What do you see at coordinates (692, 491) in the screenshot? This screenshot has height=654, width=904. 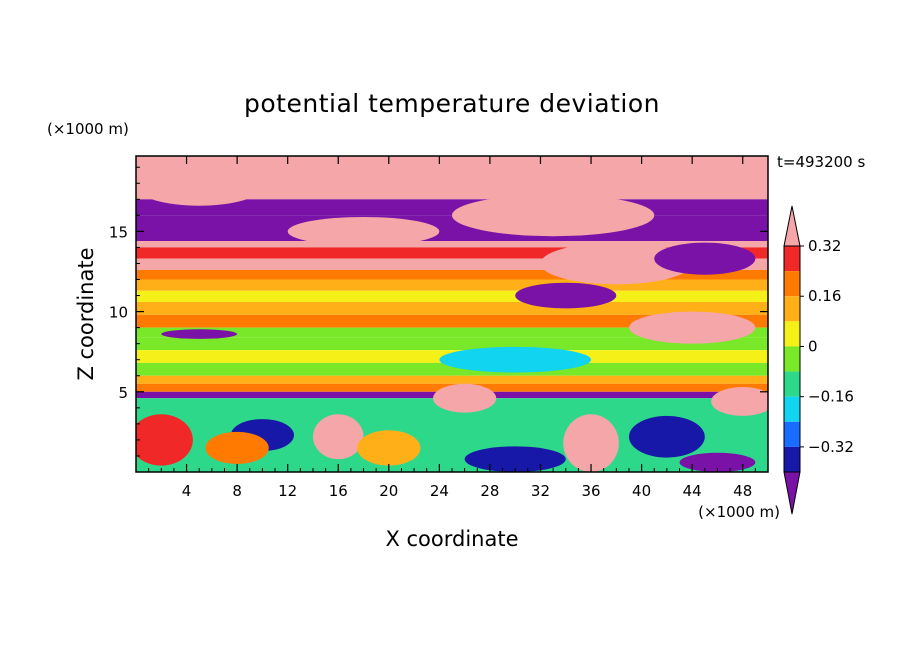 I see `x-tick-label: 44` at bounding box center [692, 491].